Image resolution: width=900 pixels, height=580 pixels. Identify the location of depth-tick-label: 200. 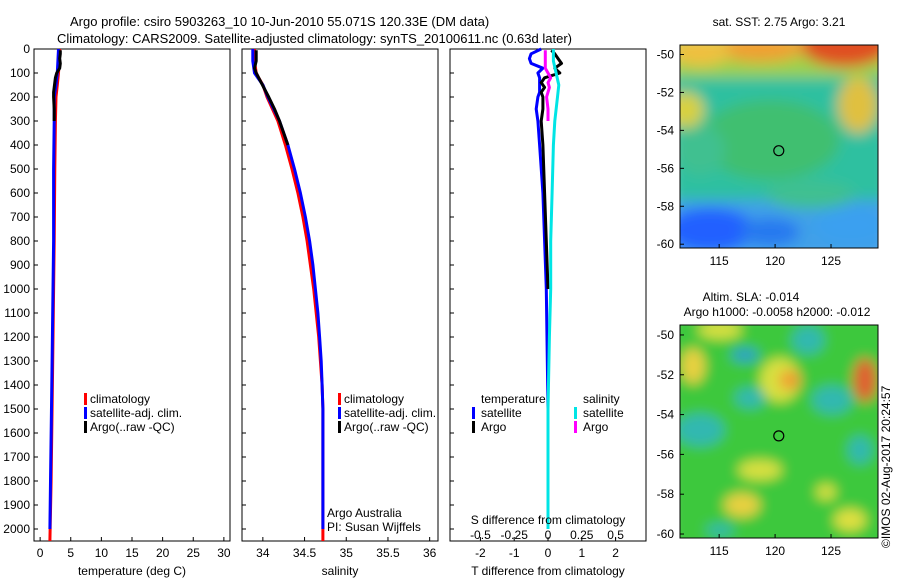
(20, 97).